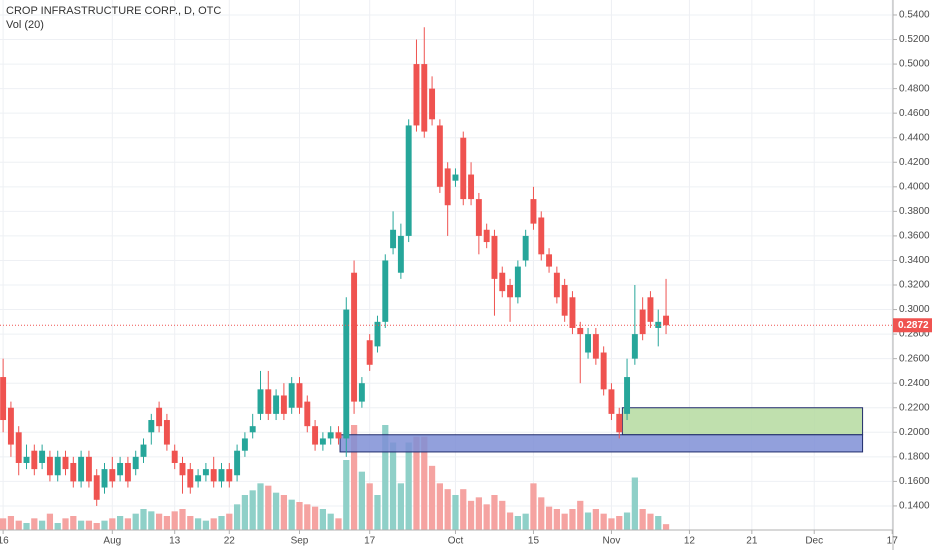  What do you see at coordinates (690, 541) in the screenshot?
I see `x-tick-label: 12` at bounding box center [690, 541].